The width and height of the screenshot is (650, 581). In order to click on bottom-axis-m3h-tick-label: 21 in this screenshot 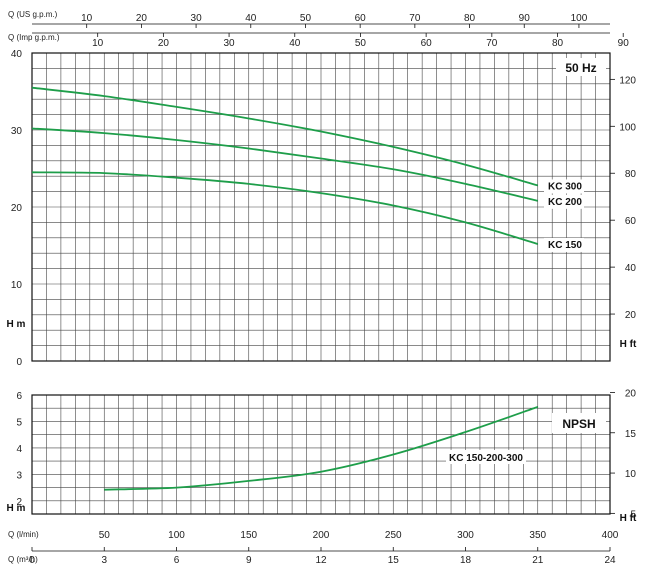, I will do `click(538, 560)`.